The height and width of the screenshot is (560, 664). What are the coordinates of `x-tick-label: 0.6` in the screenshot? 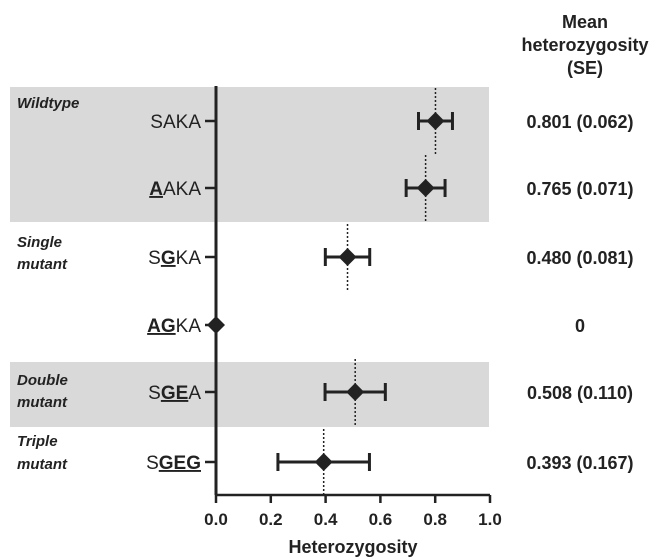 It's located at (381, 519).